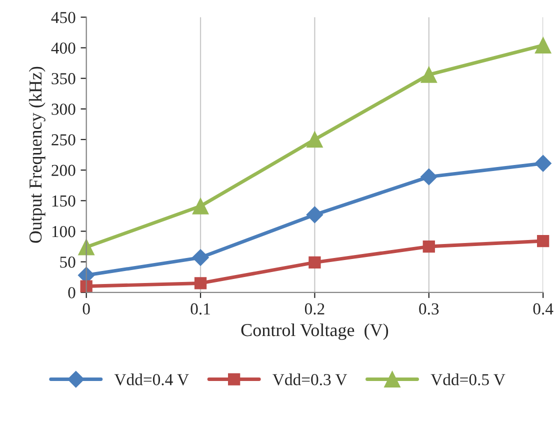 This screenshot has height=430, width=557. I want to click on y-tick-label: 150, so click(64, 201).